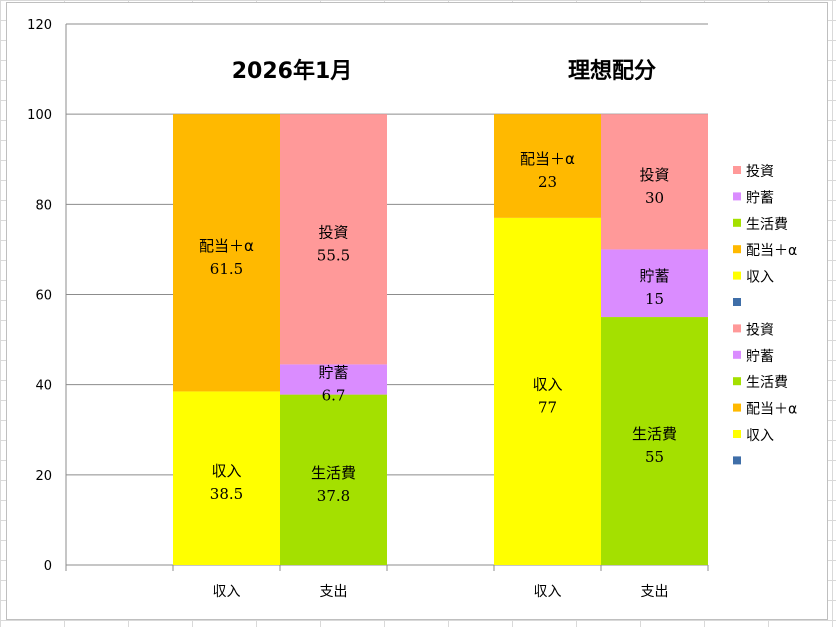  I want to click on segment-value-label: 30, so click(654, 198).